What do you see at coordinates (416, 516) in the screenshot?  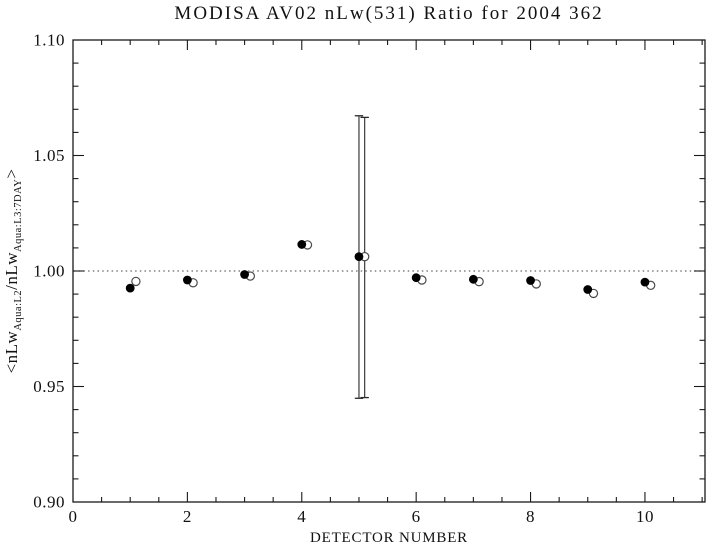 I see `x-tick-label: 6` at bounding box center [416, 516].